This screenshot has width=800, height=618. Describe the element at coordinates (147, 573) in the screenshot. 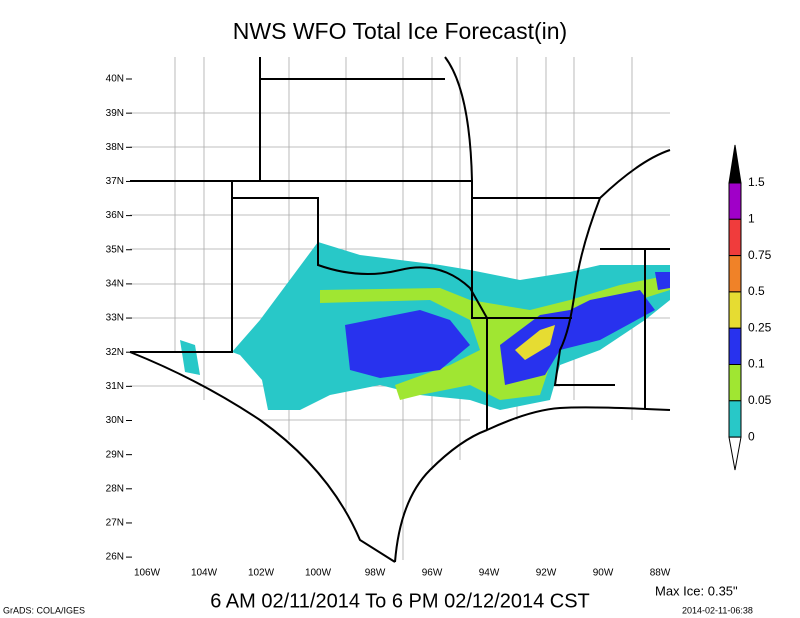

I see `lon-label: 106W` at that location.